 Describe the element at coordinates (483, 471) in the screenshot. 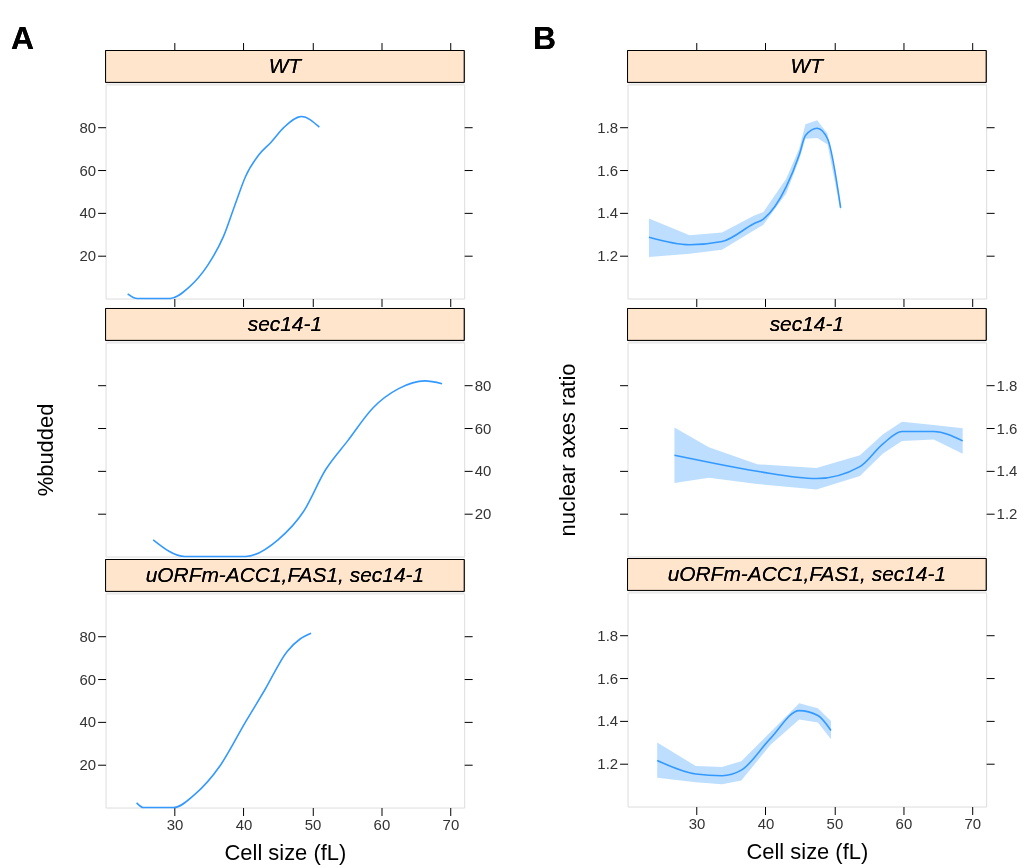

I see `y2-tick-label: 40` at that location.